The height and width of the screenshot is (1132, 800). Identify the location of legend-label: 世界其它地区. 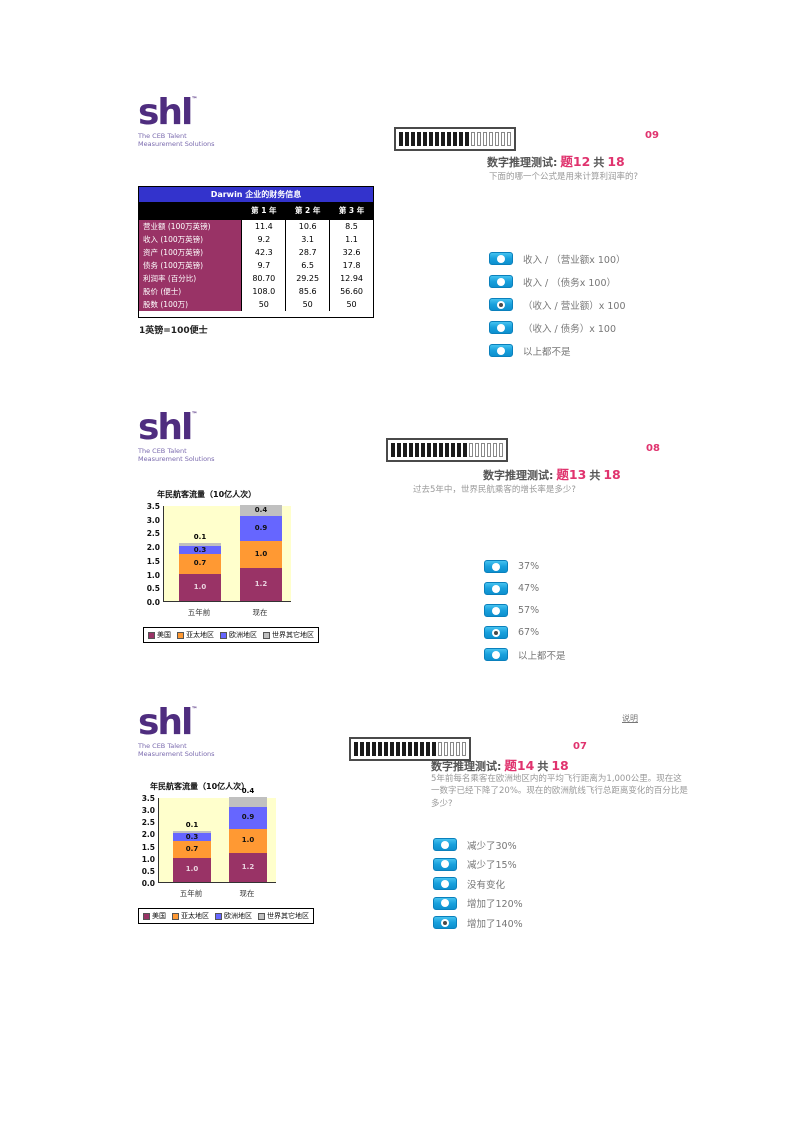
(288, 916).